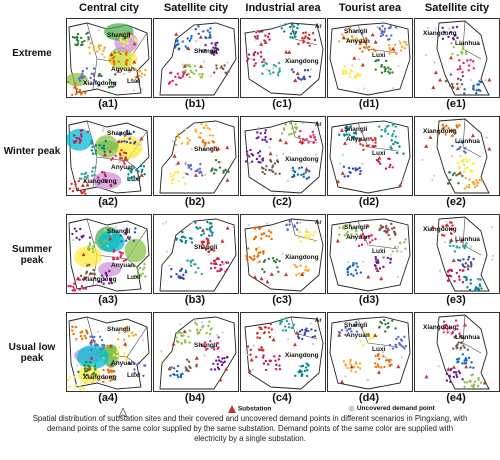 The height and width of the screenshot is (460, 500). I want to click on panel-label: (a1), so click(108, 104).